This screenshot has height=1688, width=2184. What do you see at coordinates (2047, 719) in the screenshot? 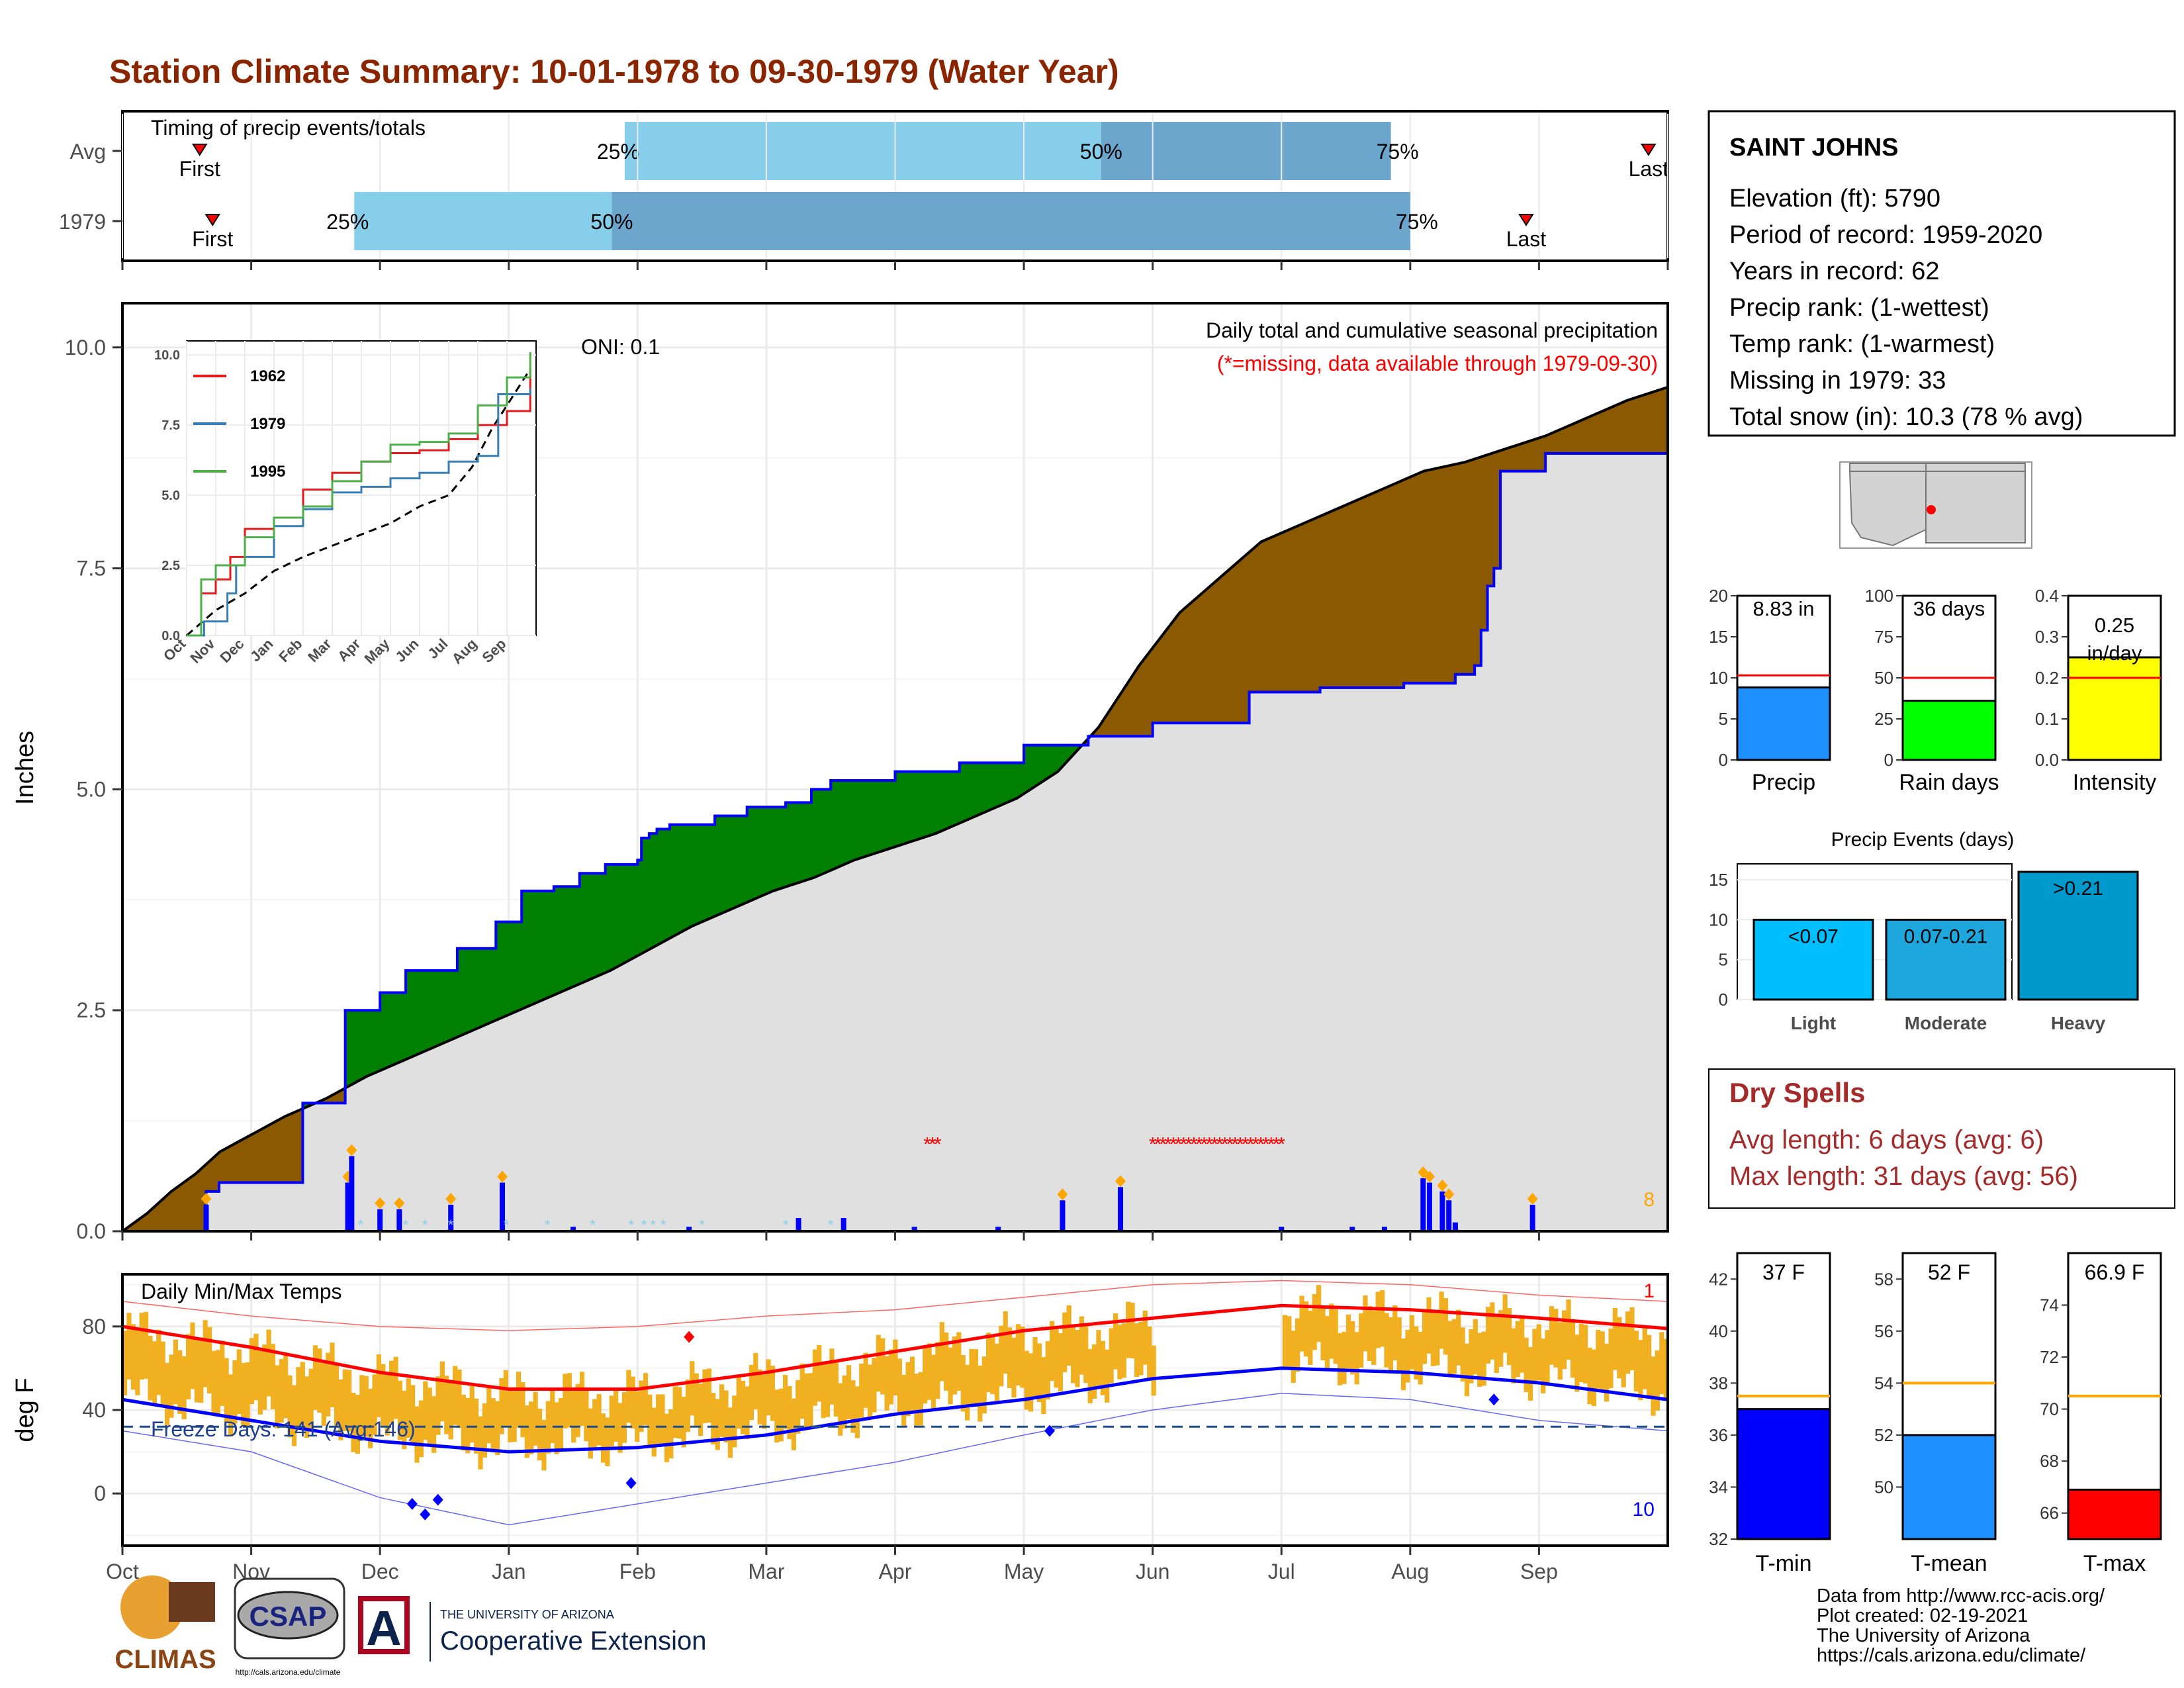
I see `mini-bar-tick-label: 0.1` at bounding box center [2047, 719].